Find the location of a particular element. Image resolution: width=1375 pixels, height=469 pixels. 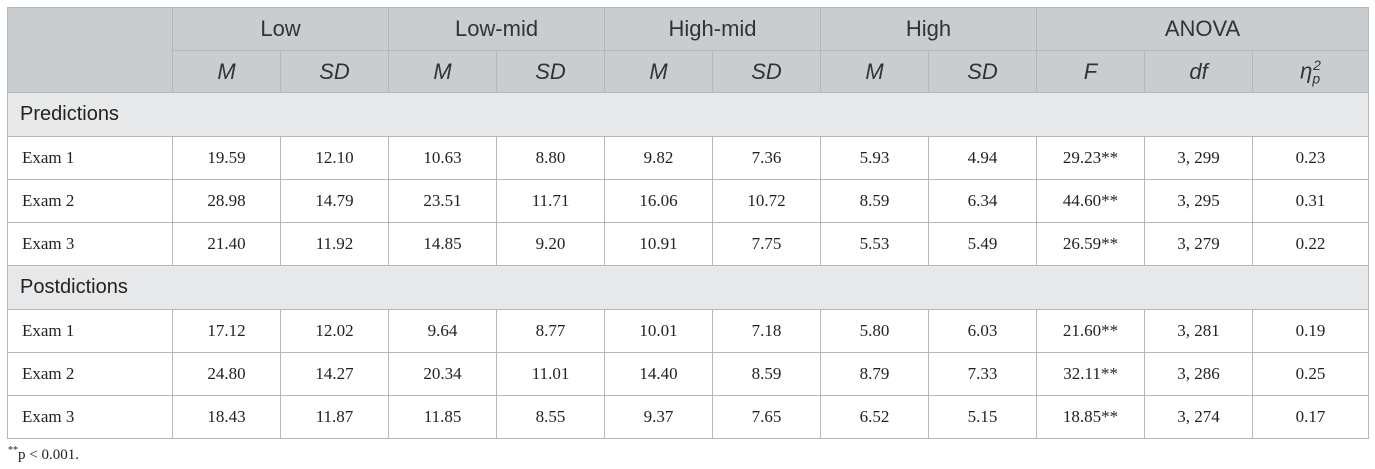

cell: 8.77 is located at coordinates (551, 331).